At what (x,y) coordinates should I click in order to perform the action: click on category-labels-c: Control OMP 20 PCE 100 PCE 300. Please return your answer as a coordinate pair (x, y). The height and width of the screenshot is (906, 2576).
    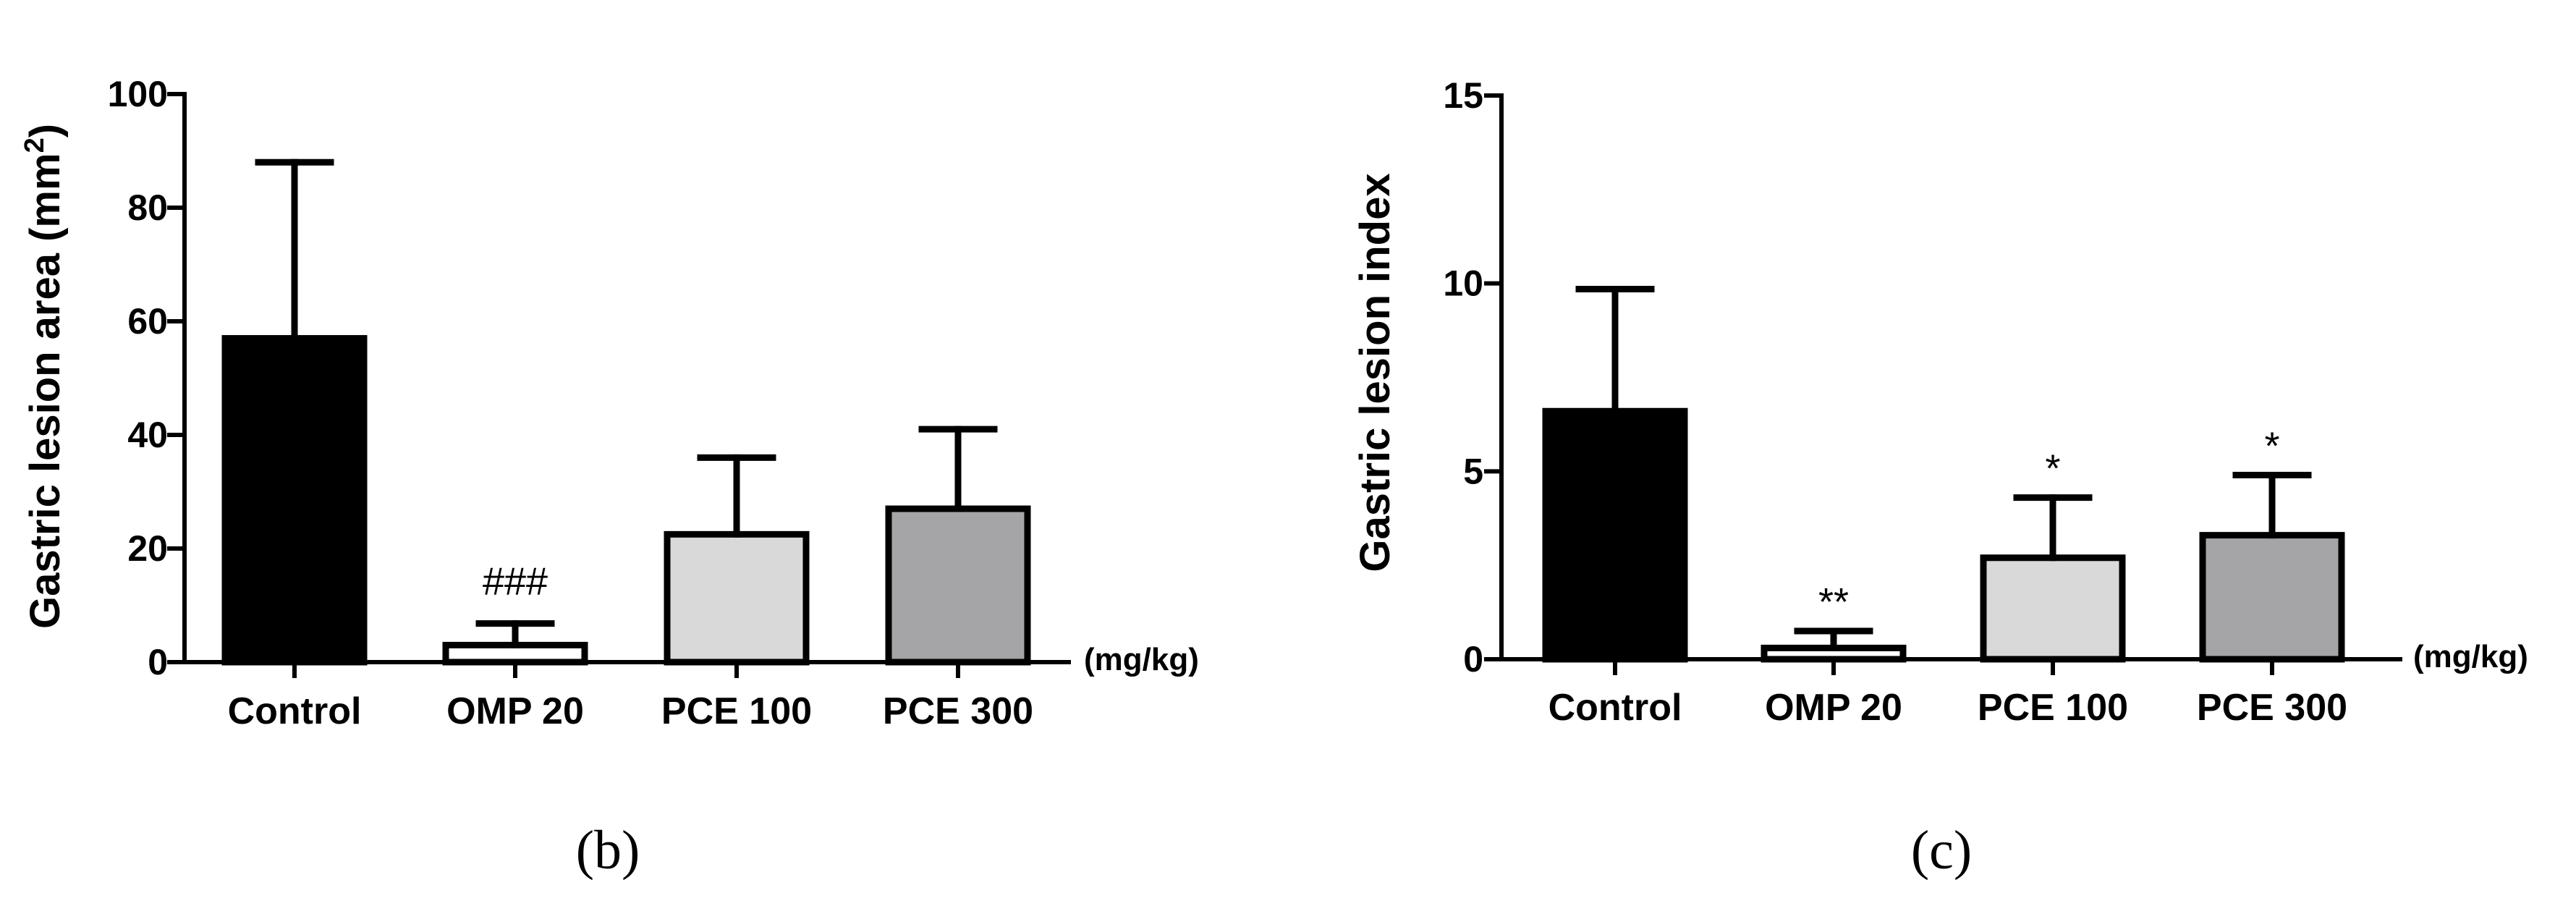
    Looking at the image, I should click on (1947, 708).